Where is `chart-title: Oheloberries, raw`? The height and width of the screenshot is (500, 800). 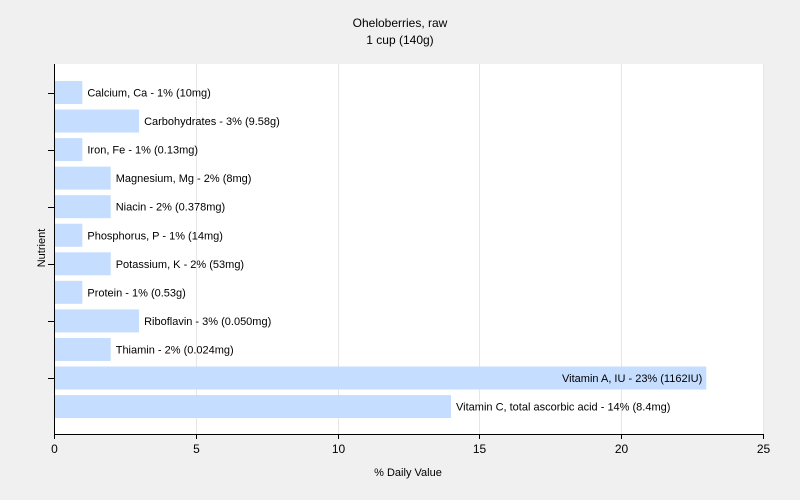 chart-title: Oheloberries, raw is located at coordinates (400, 23).